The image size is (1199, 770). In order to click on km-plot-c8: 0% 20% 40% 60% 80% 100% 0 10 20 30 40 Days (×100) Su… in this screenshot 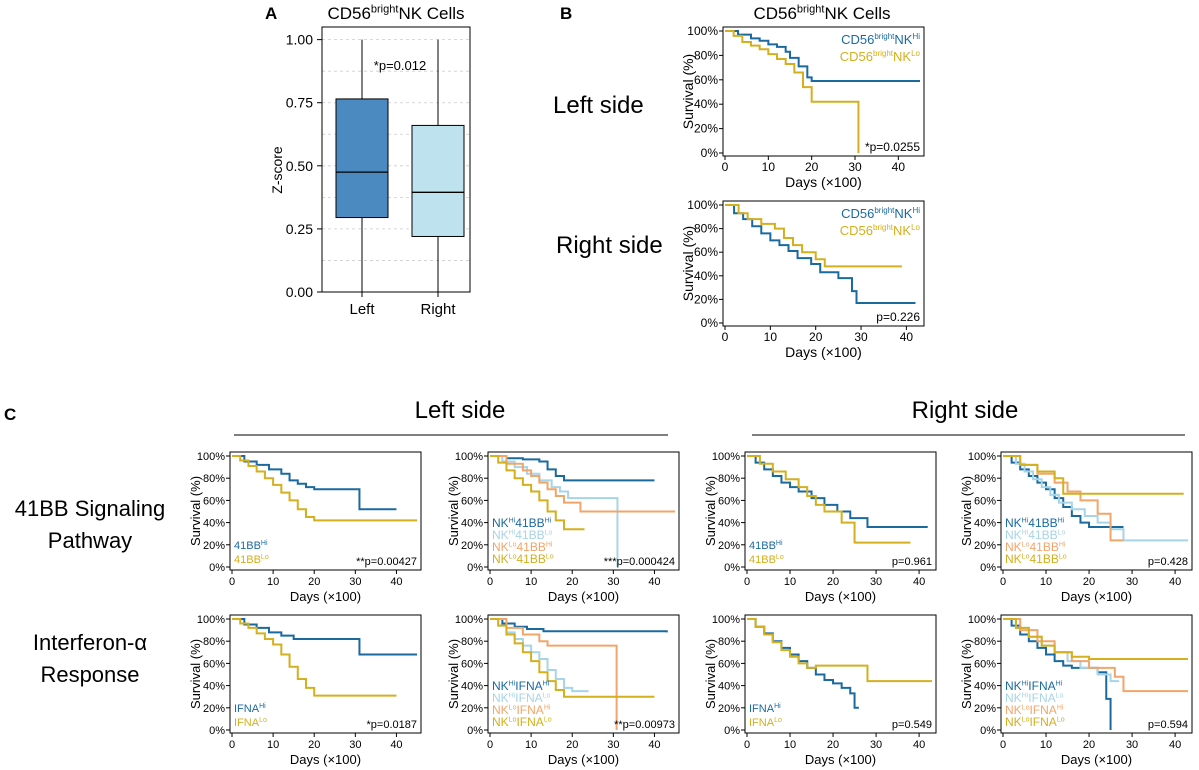, I will do `click(1076, 690)`.